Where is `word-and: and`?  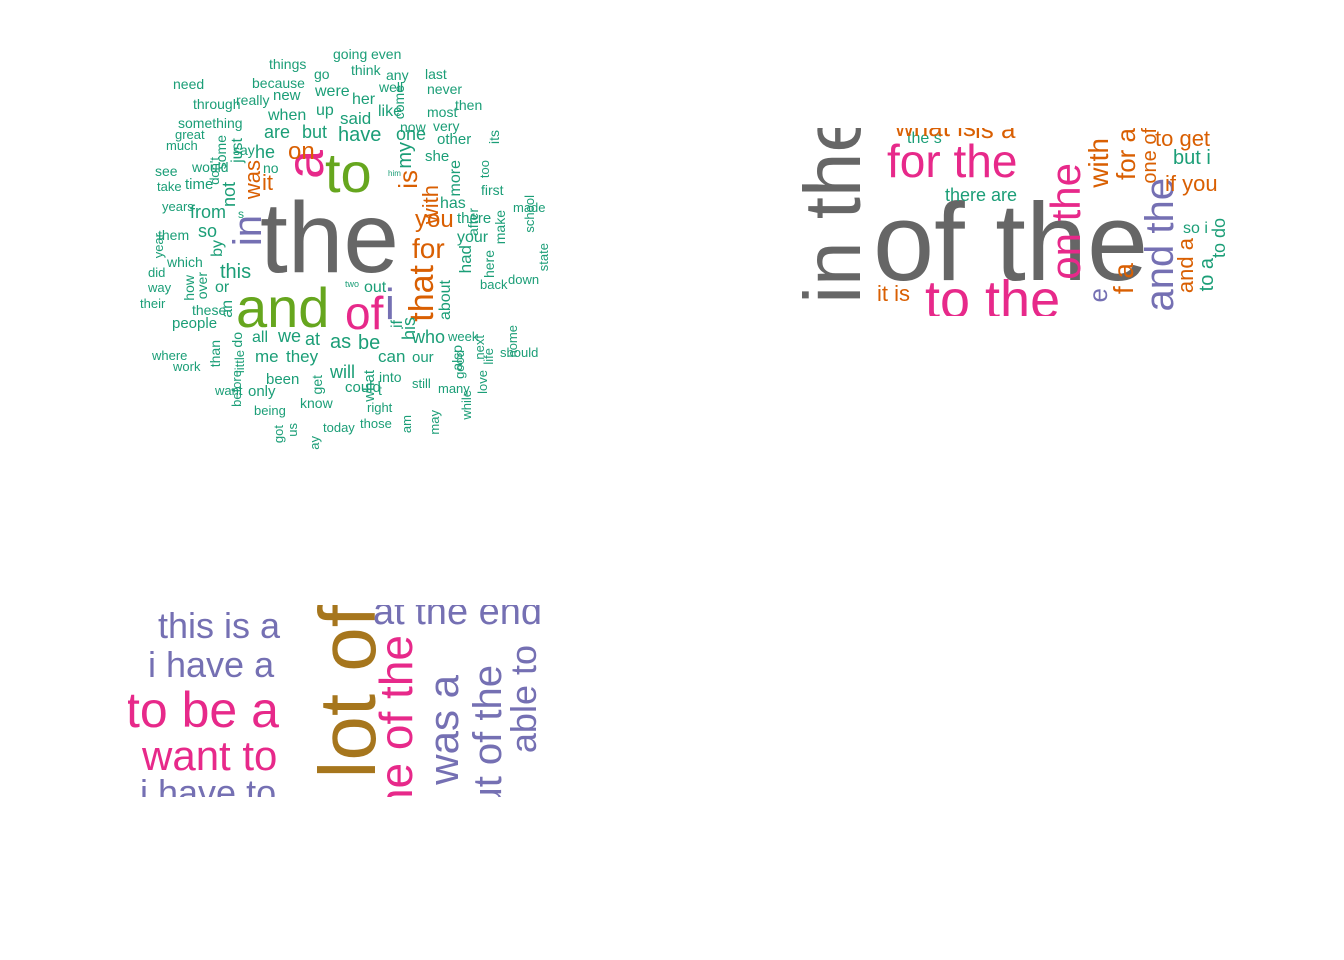
word-and: and is located at coordinates (283, 307).